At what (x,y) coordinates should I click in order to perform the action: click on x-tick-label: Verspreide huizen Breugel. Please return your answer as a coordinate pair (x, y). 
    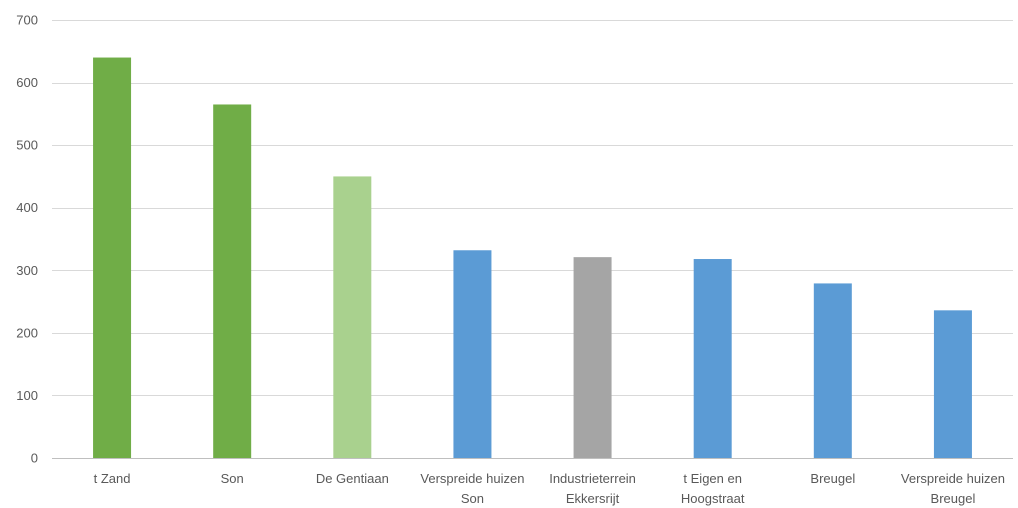
    Looking at the image, I should click on (953, 488).